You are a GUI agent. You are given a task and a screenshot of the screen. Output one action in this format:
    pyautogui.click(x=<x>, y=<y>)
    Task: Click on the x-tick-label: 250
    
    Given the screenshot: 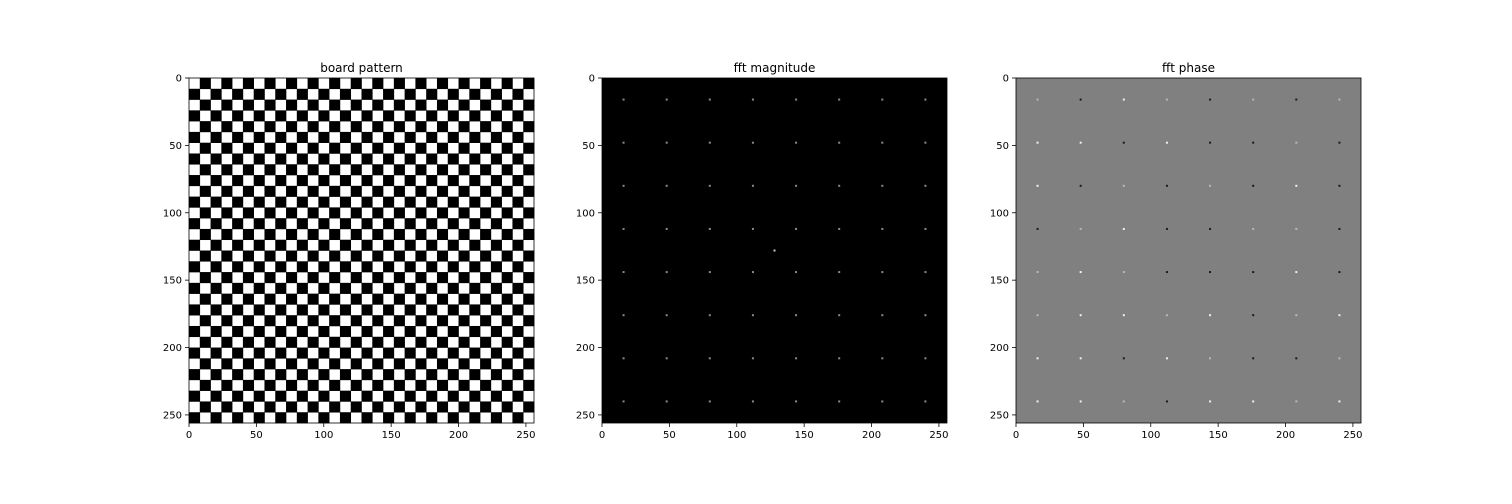 What is the action you would take?
    pyautogui.click(x=938, y=435)
    